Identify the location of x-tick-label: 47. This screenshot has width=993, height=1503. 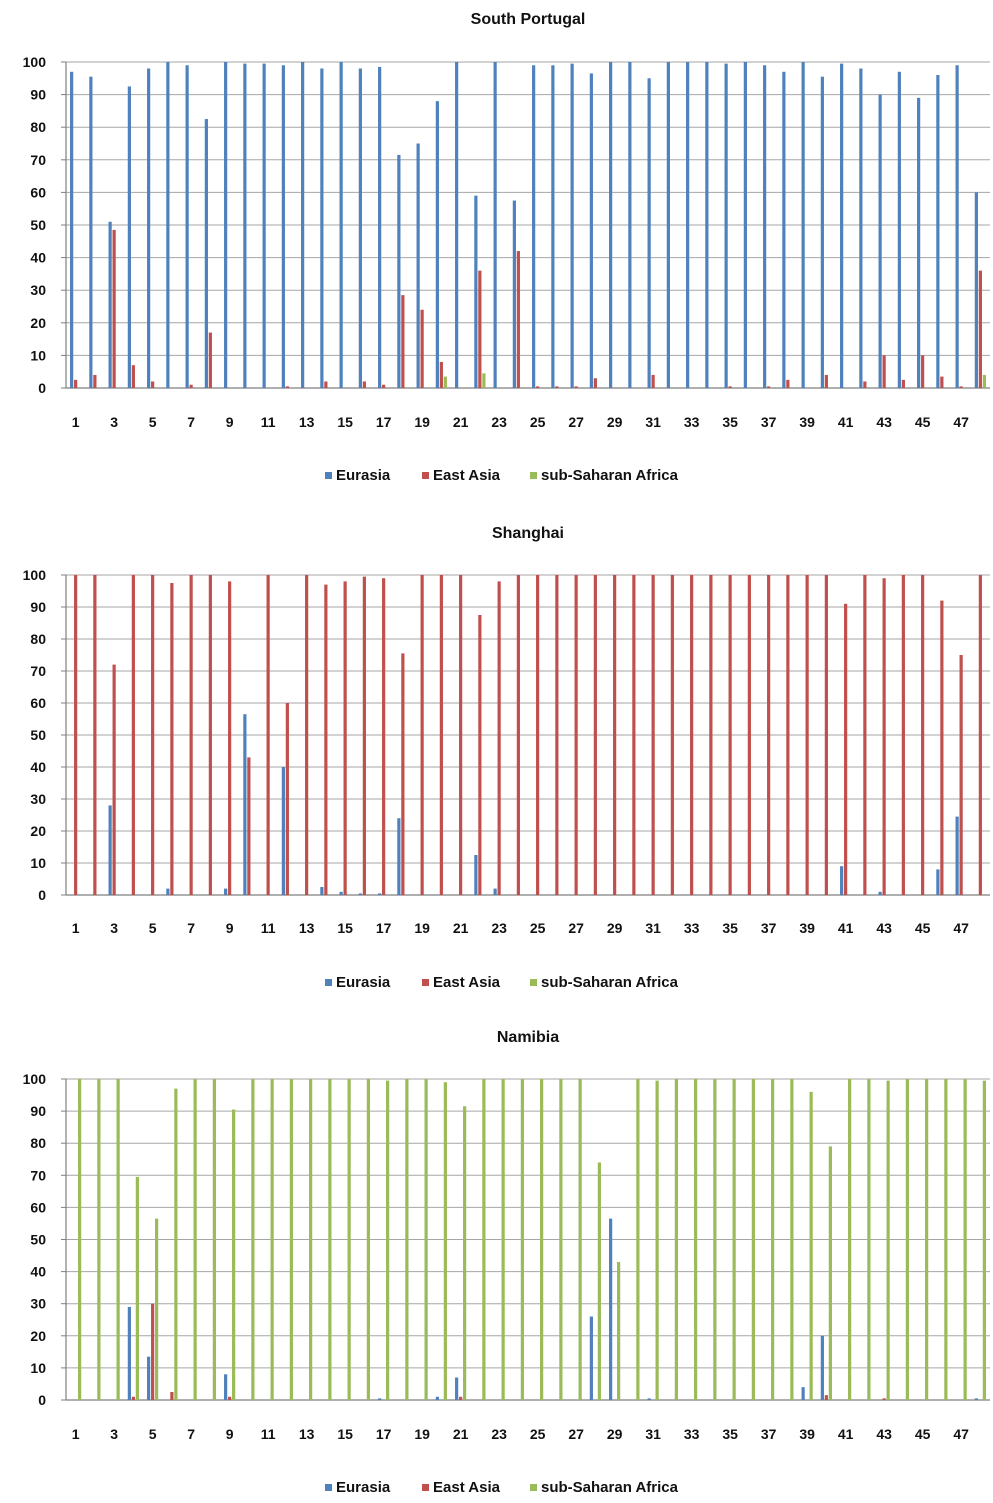
(961, 1434).